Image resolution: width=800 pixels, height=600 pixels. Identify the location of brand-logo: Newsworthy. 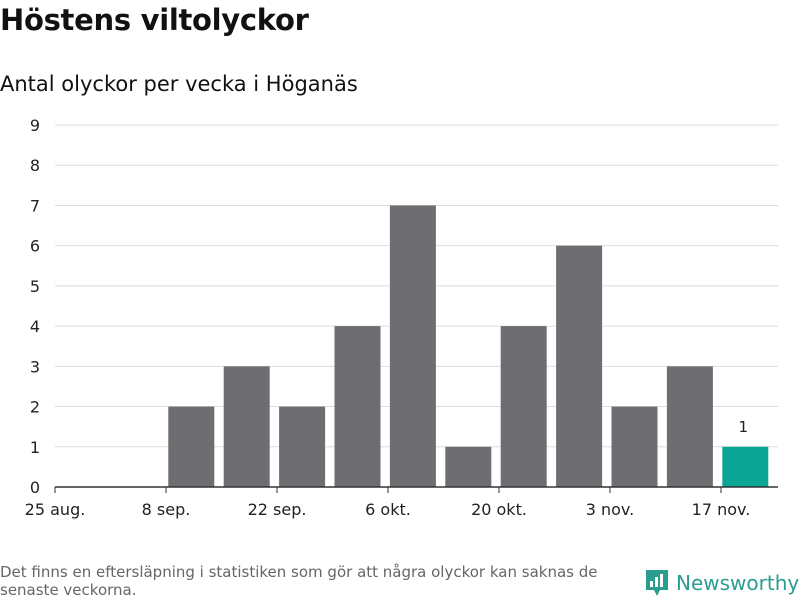
(721, 583).